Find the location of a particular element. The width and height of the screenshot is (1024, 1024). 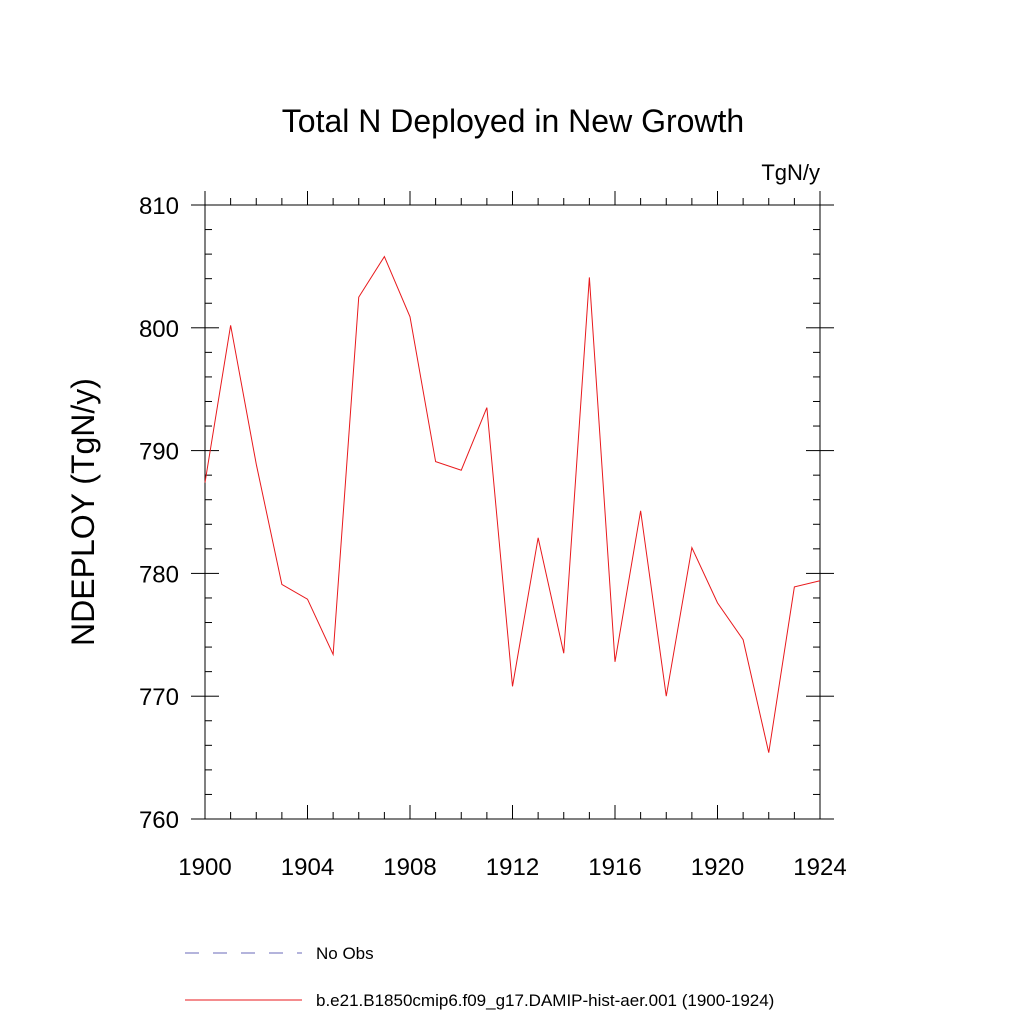

y-tick-label: 810 is located at coordinates (159, 206).